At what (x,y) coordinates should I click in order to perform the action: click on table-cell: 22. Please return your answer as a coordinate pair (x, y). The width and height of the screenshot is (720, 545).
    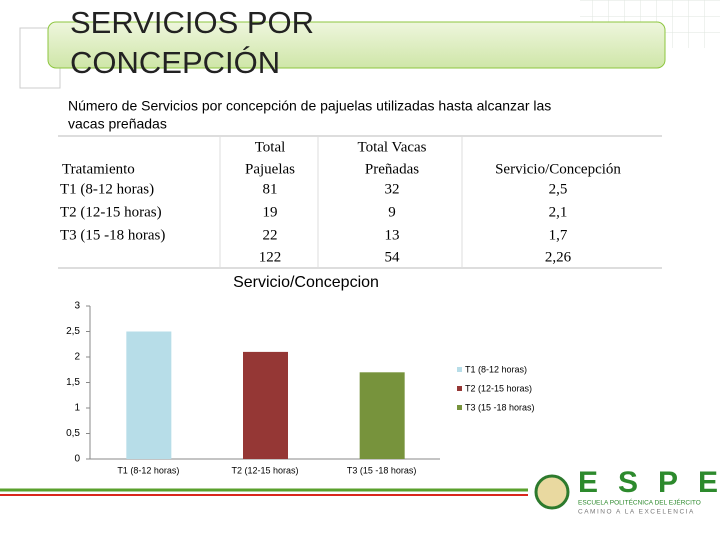
    Looking at the image, I should click on (270, 235).